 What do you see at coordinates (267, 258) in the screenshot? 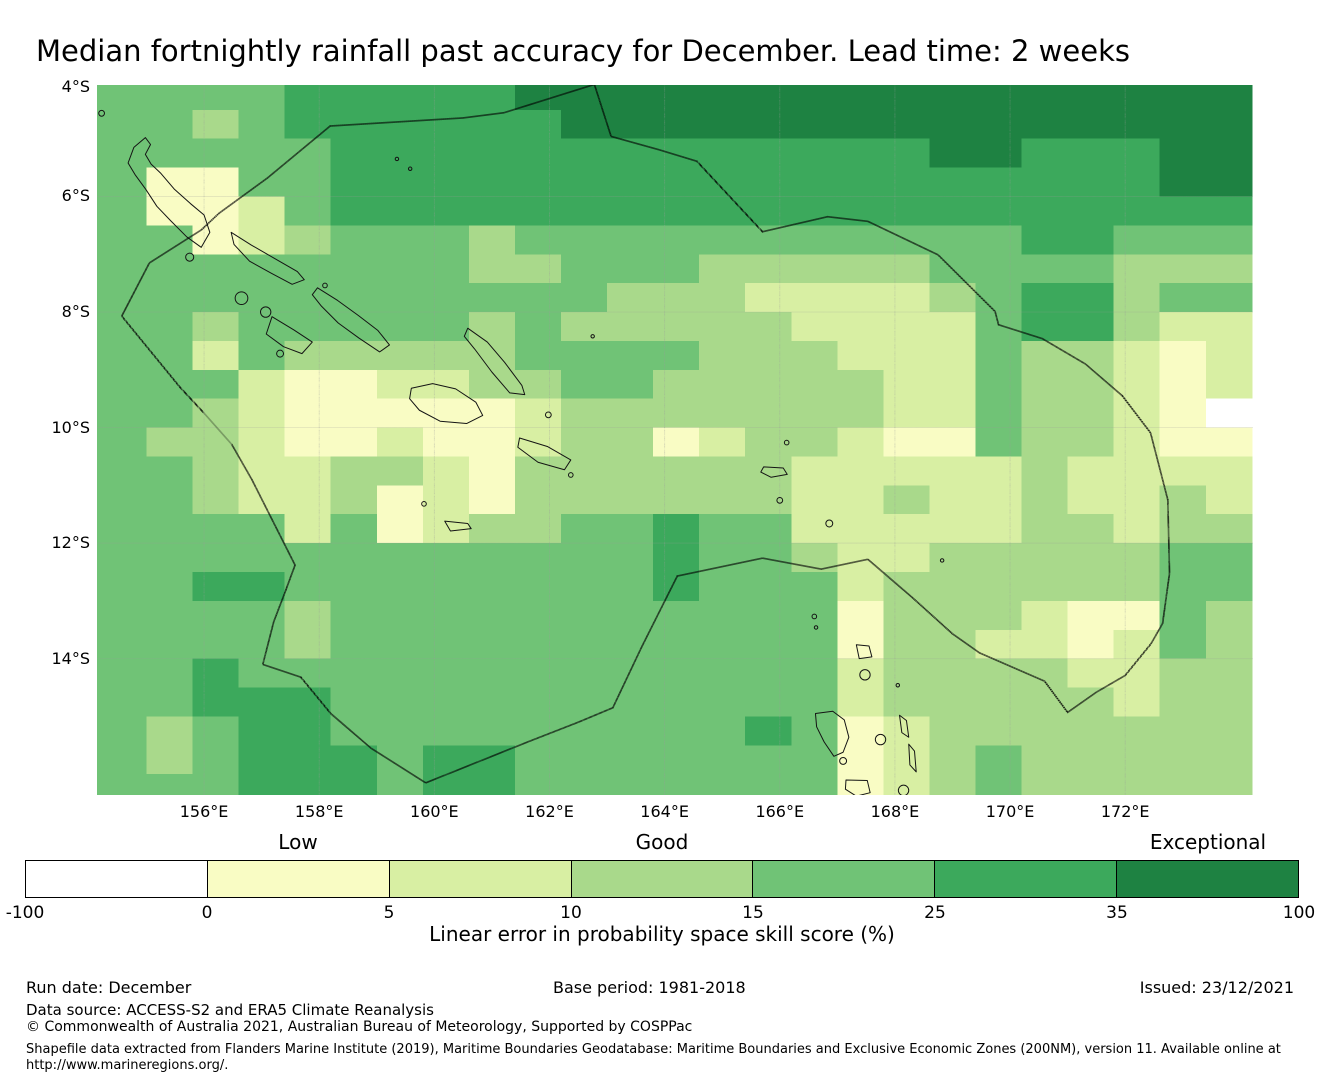
I see `island-coastline` at bounding box center [267, 258].